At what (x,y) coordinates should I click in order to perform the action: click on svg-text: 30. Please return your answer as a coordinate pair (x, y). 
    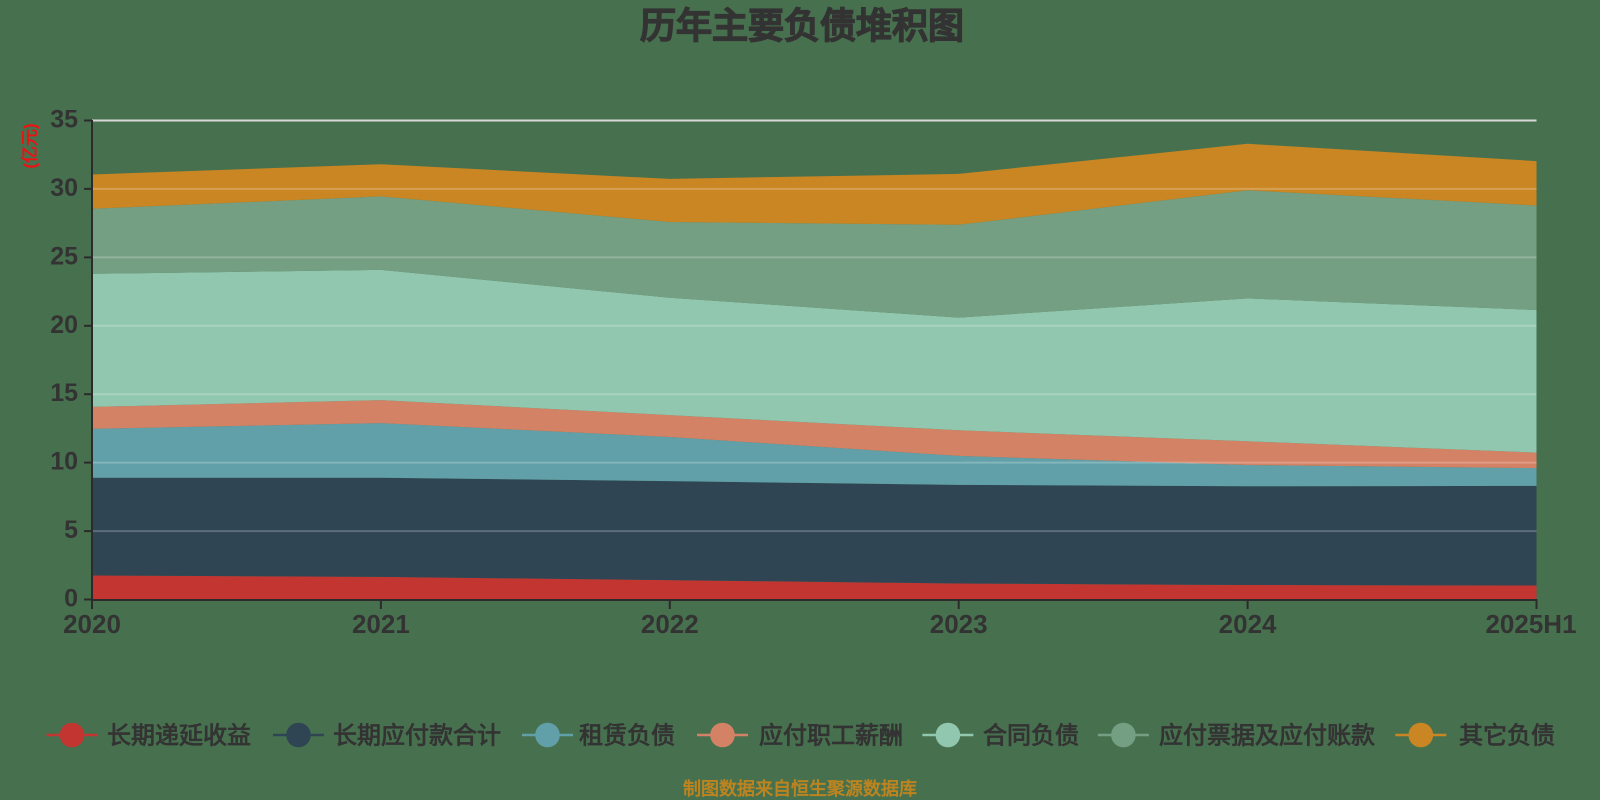
    Looking at the image, I should click on (64, 188).